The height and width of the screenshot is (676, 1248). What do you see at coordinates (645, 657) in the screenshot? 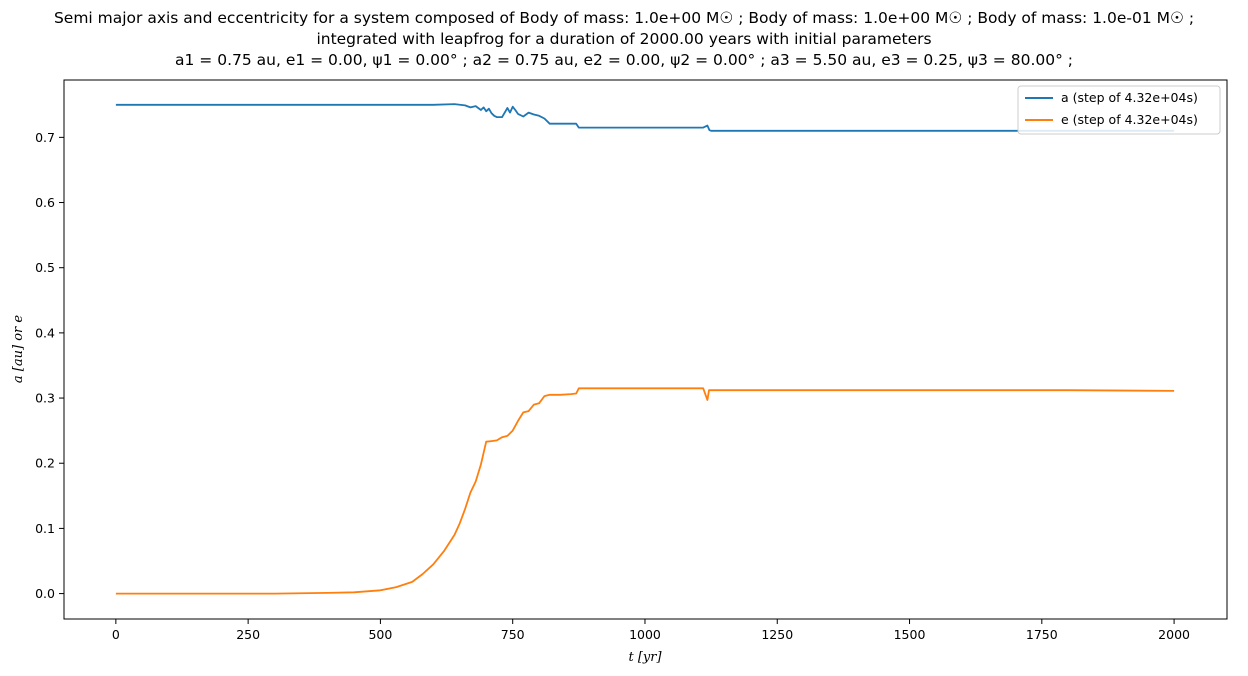
I see `x-axis-label: t [yr]` at bounding box center [645, 657].